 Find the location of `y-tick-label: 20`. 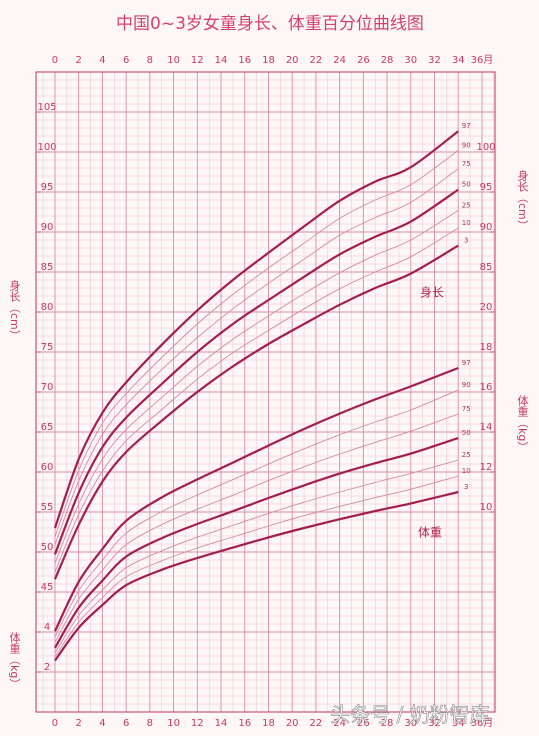

y-tick-label: 20 is located at coordinates (486, 307).